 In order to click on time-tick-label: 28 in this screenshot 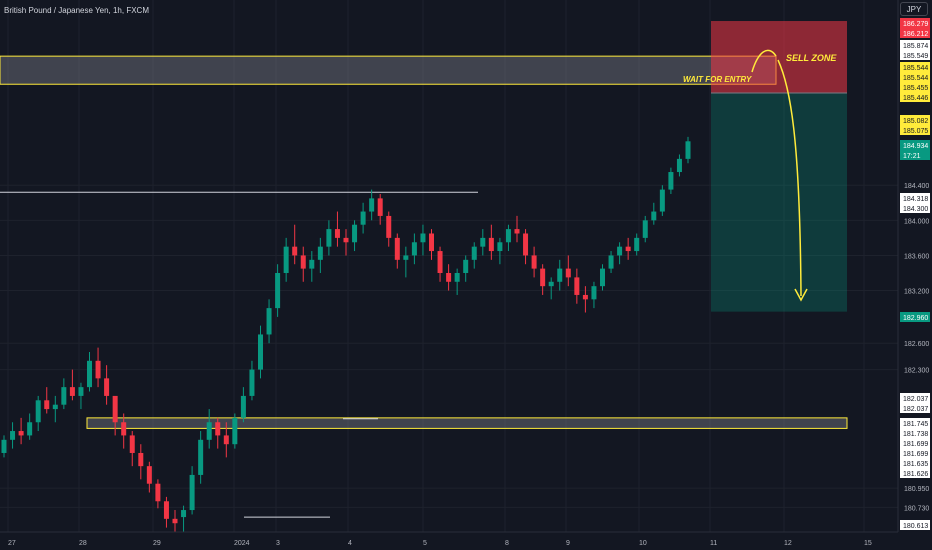, I will do `click(83, 543)`.